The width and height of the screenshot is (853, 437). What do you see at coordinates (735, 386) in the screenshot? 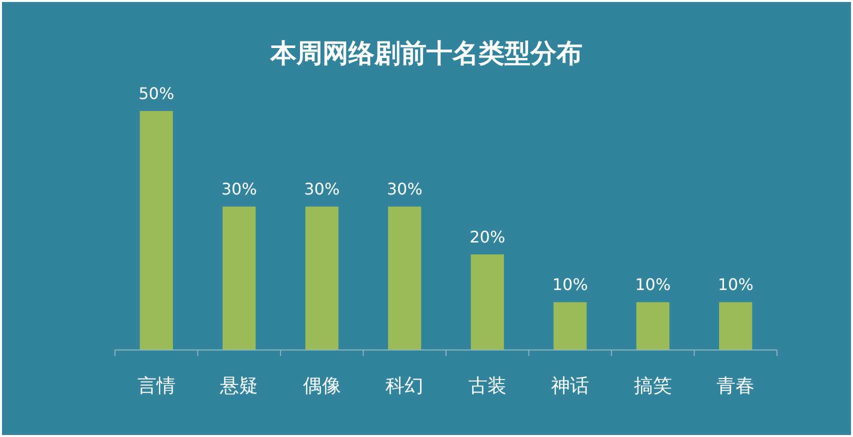
I see `x-tick-label: 青春` at bounding box center [735, 386].